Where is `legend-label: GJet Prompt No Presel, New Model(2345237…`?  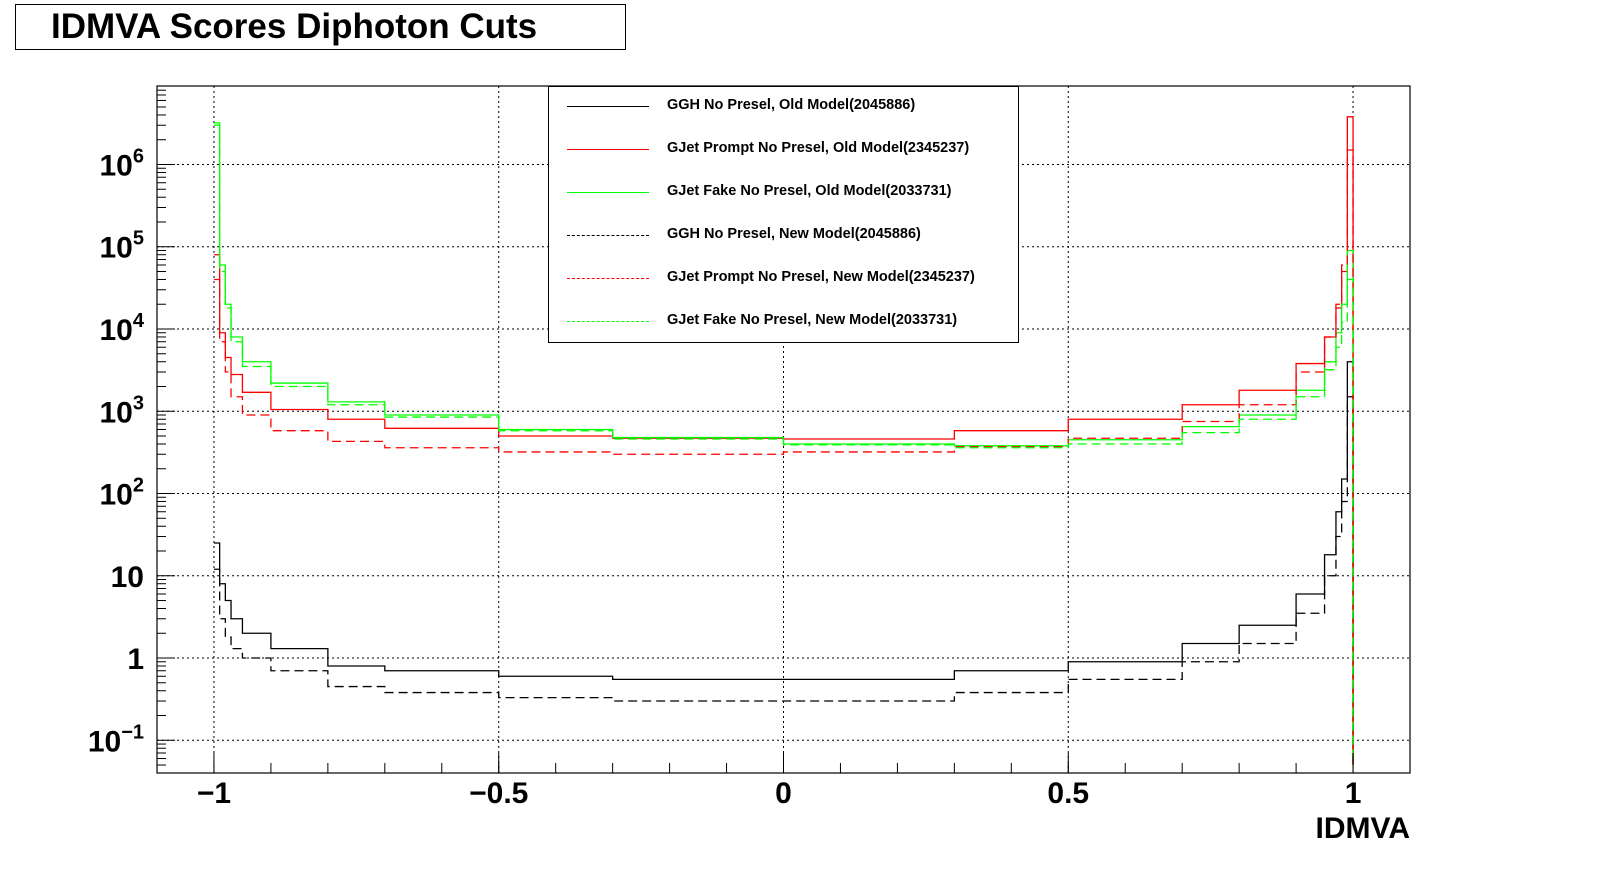 legend-label: GJet Prompt No Presel, New Model(2345237… is located at coordinates (821, 277).